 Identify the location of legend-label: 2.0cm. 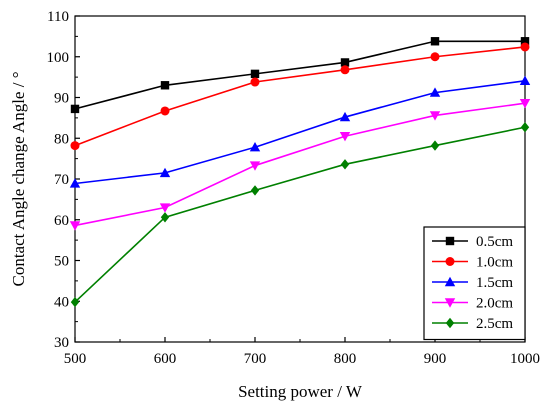
(494, 304).